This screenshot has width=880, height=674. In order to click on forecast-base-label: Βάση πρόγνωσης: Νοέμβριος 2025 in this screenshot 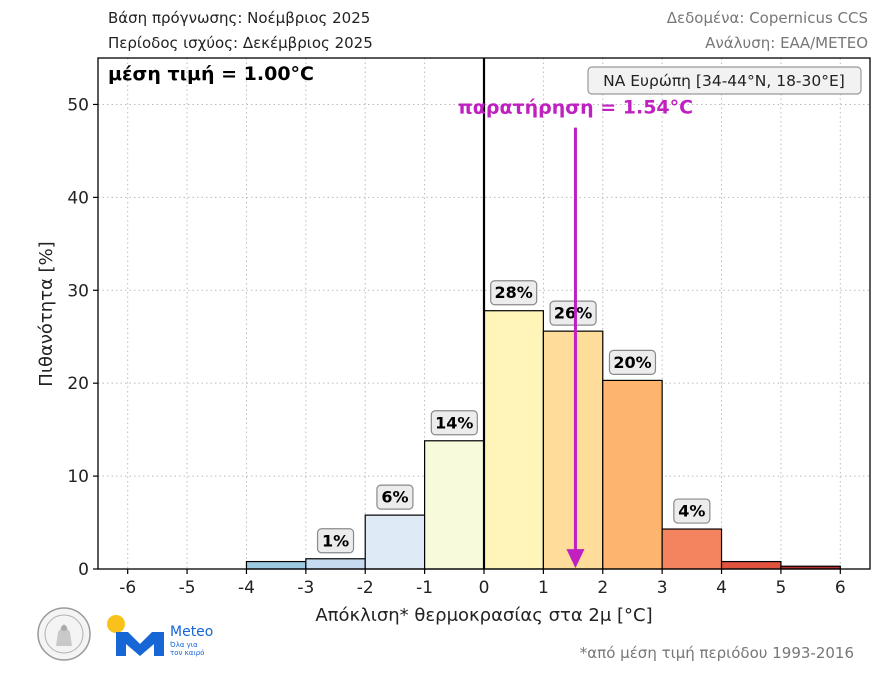, I will do `click(239, 18)`.